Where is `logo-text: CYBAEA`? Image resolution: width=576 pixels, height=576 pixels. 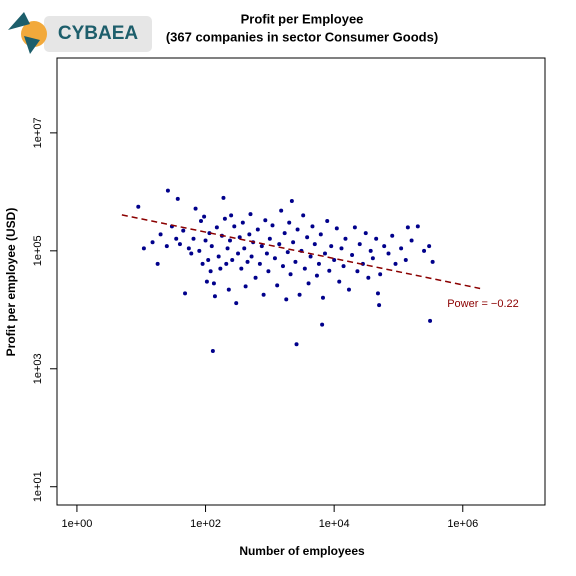 logo-text: CYBAEA is located at coordinates (98, 33).